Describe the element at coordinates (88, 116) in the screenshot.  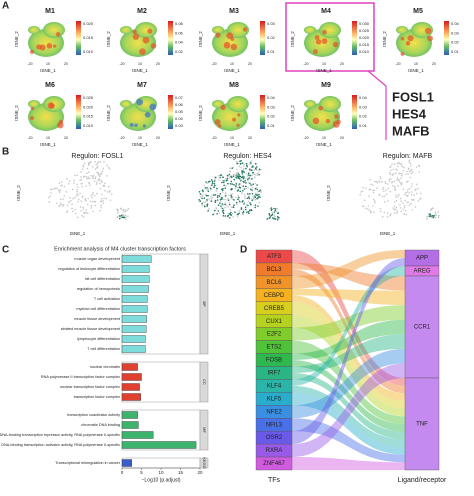
I see `colorbar-tick-label: 0.015` at that location.